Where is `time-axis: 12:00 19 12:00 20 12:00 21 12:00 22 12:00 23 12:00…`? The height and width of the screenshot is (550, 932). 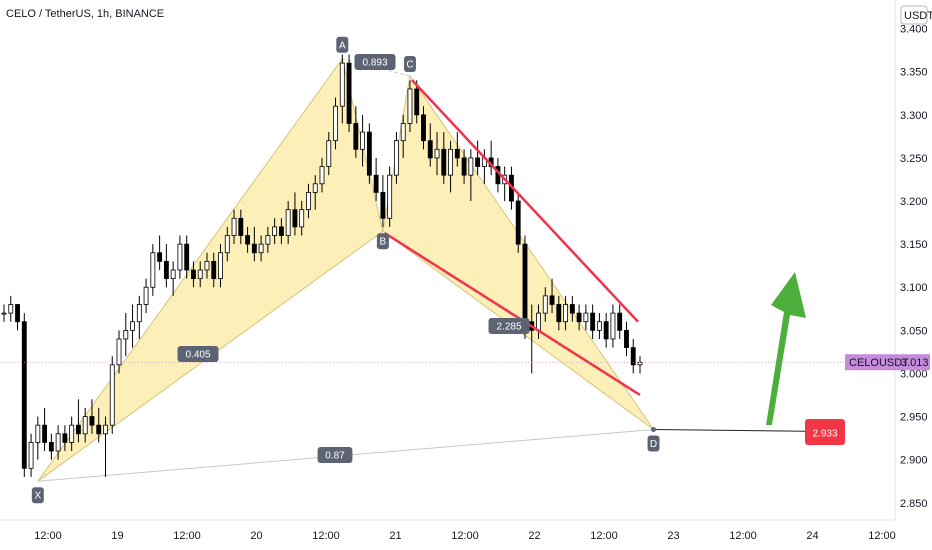 time-axis: 12:00 19 12:00 20 12:00 21 12:00 22 12:00 23 12:00… is located at coordinates (448, 530).